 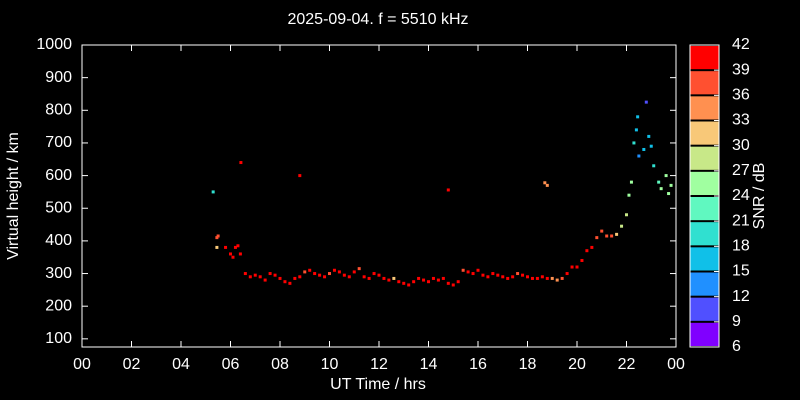 What do you see at coordinates (741, 296) in the screenshot?
I see `colorbar-tick-label: 12` at bounding box center [741, 296].